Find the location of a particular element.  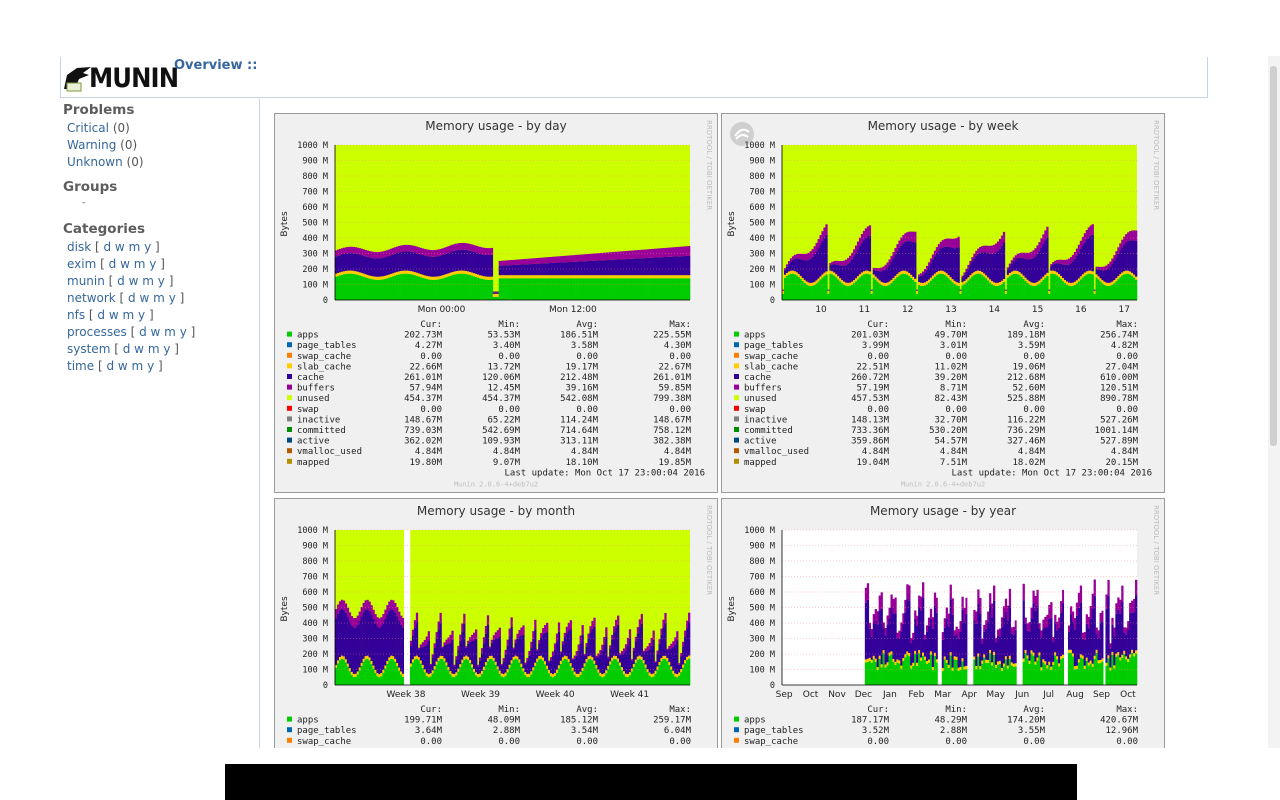

category-link-time: time is located at coordinates (81, 366).